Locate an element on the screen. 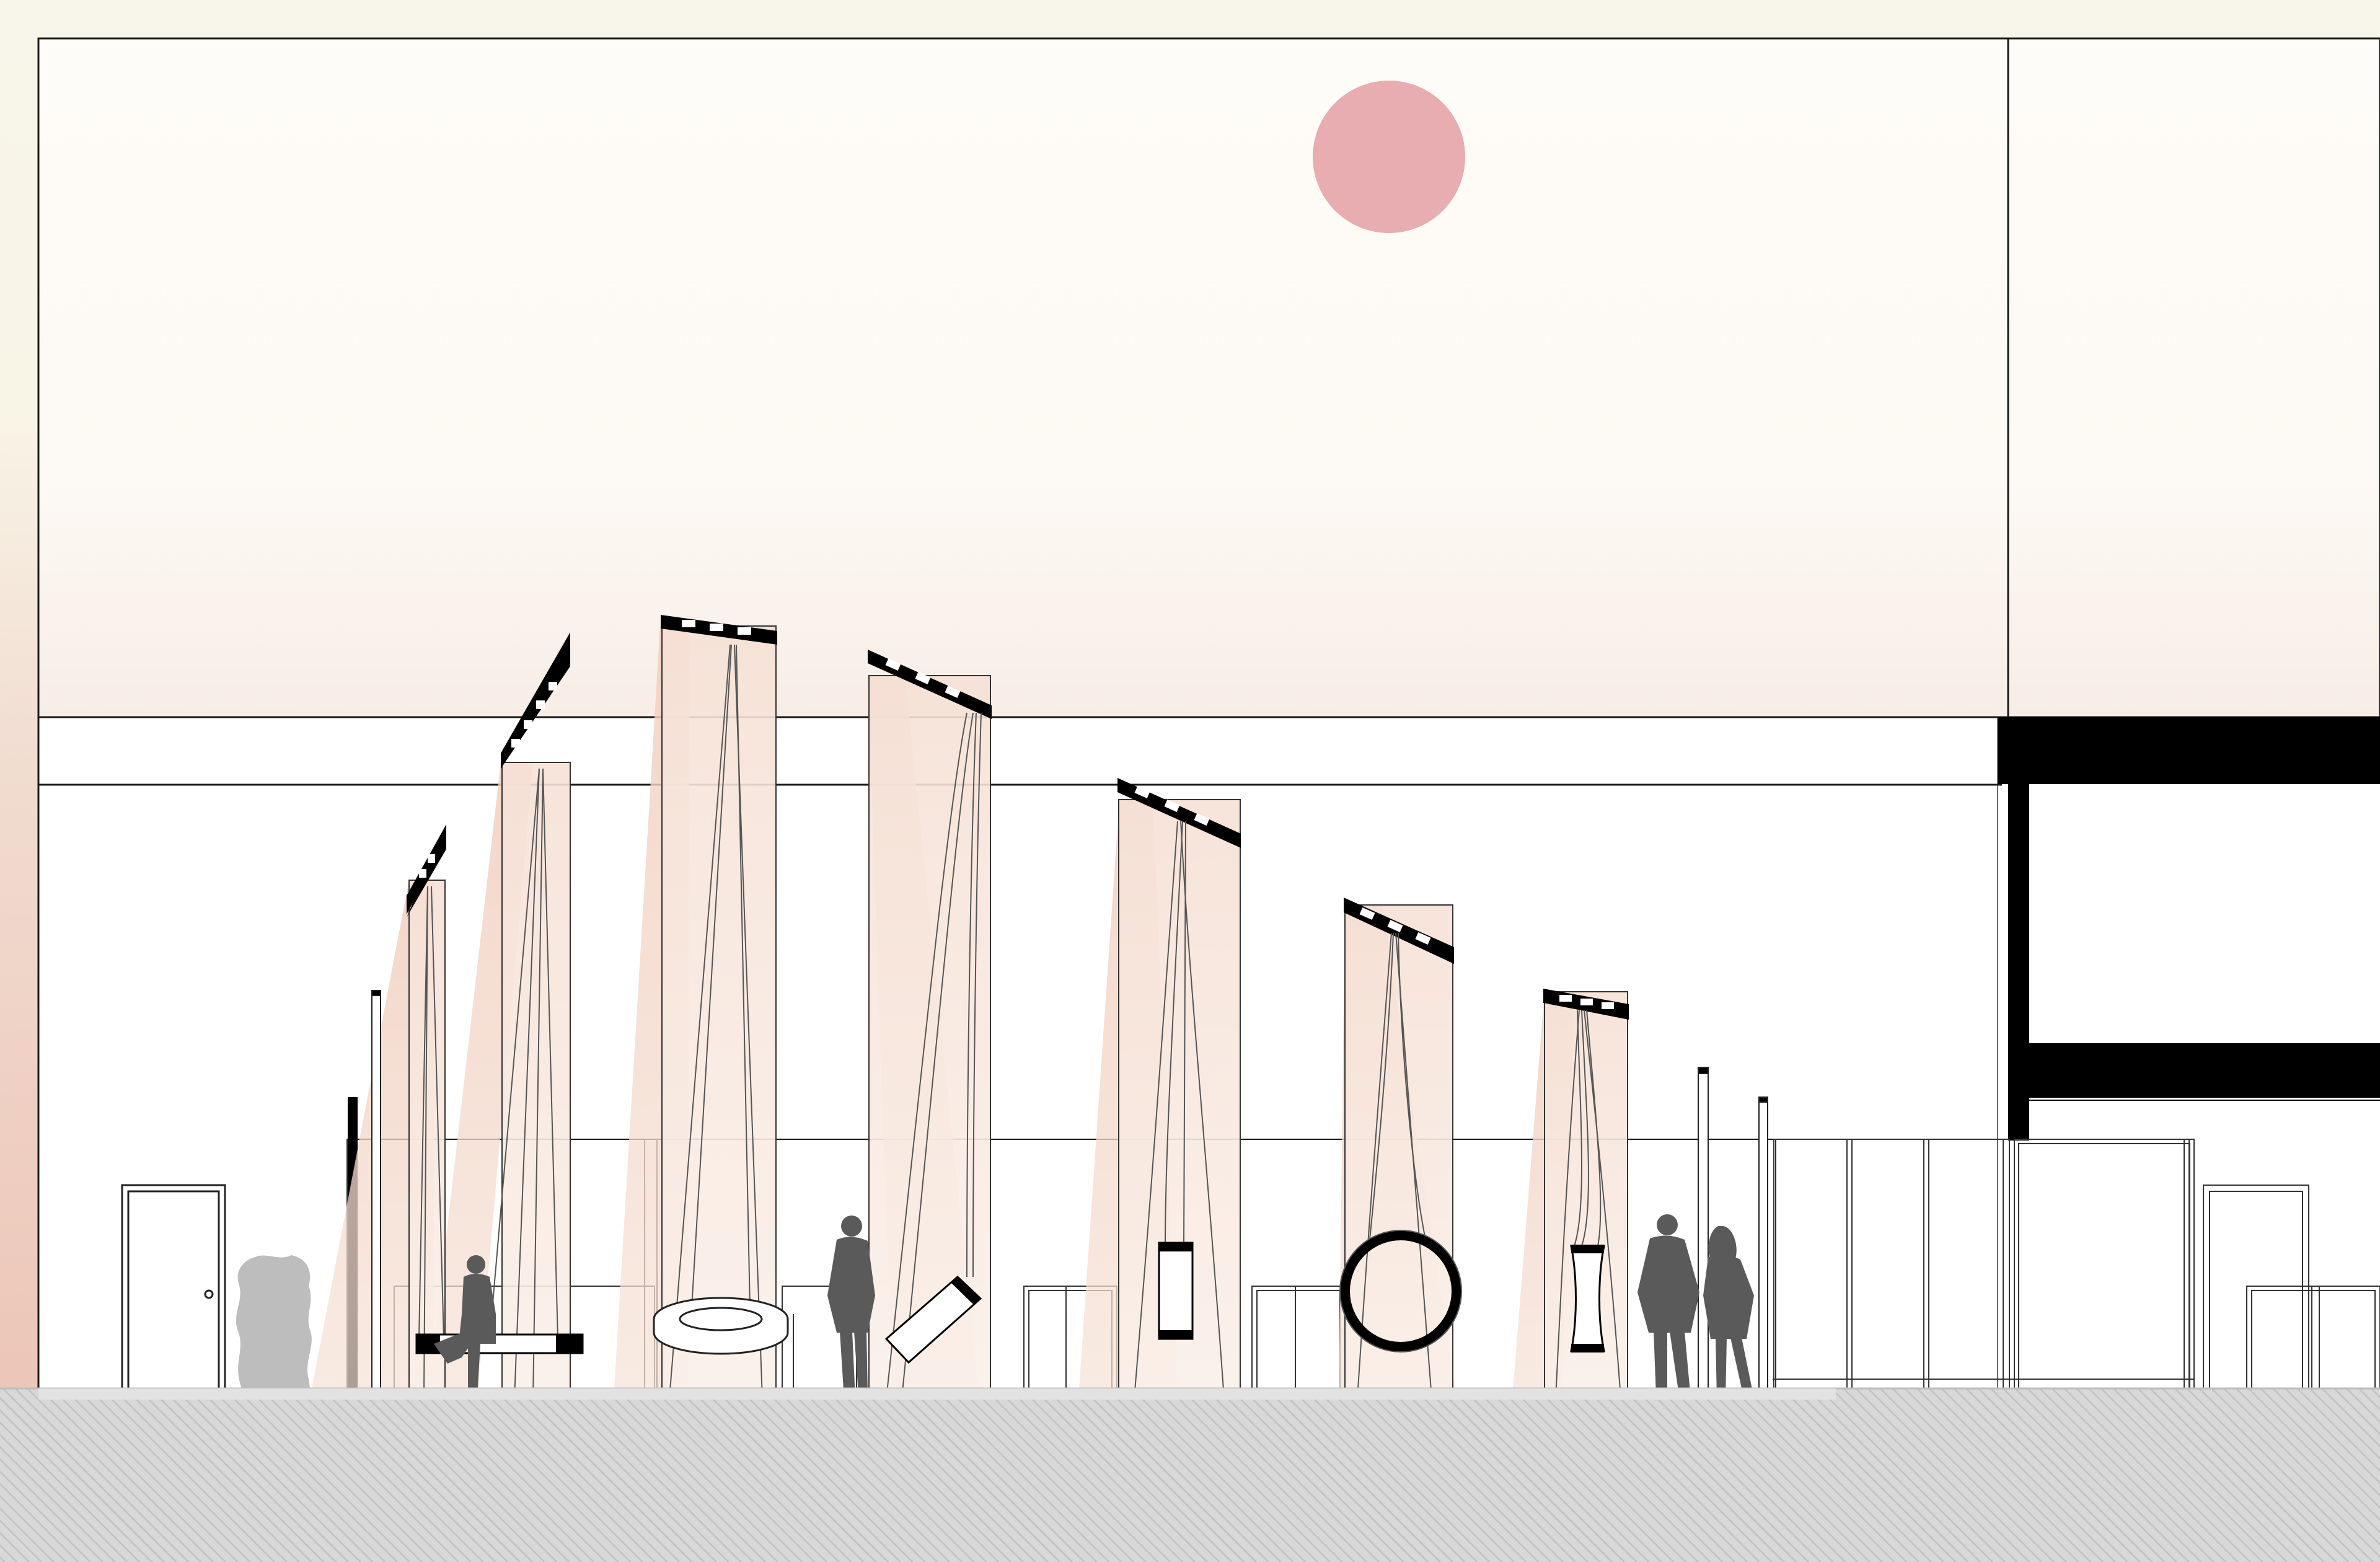 The image size is (2380, 1562). tilted-seat-swing is located at coordinates (933, 1320).